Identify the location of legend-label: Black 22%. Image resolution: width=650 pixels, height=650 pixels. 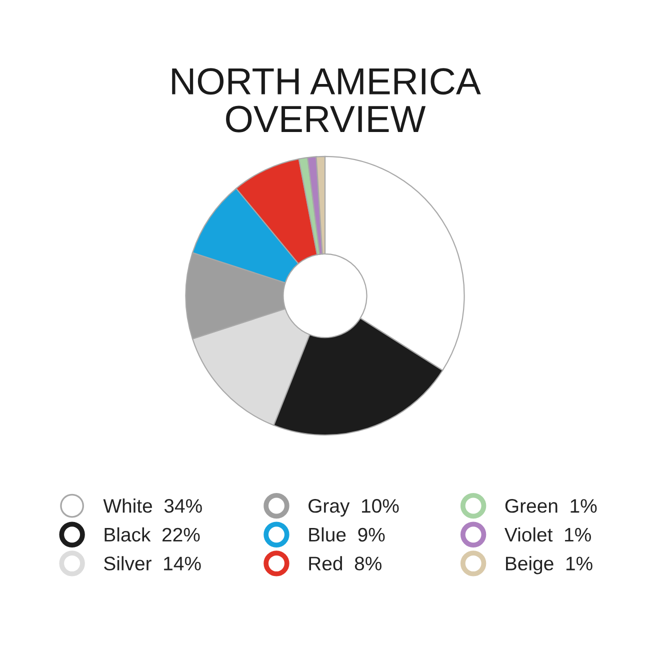
(152, 534).